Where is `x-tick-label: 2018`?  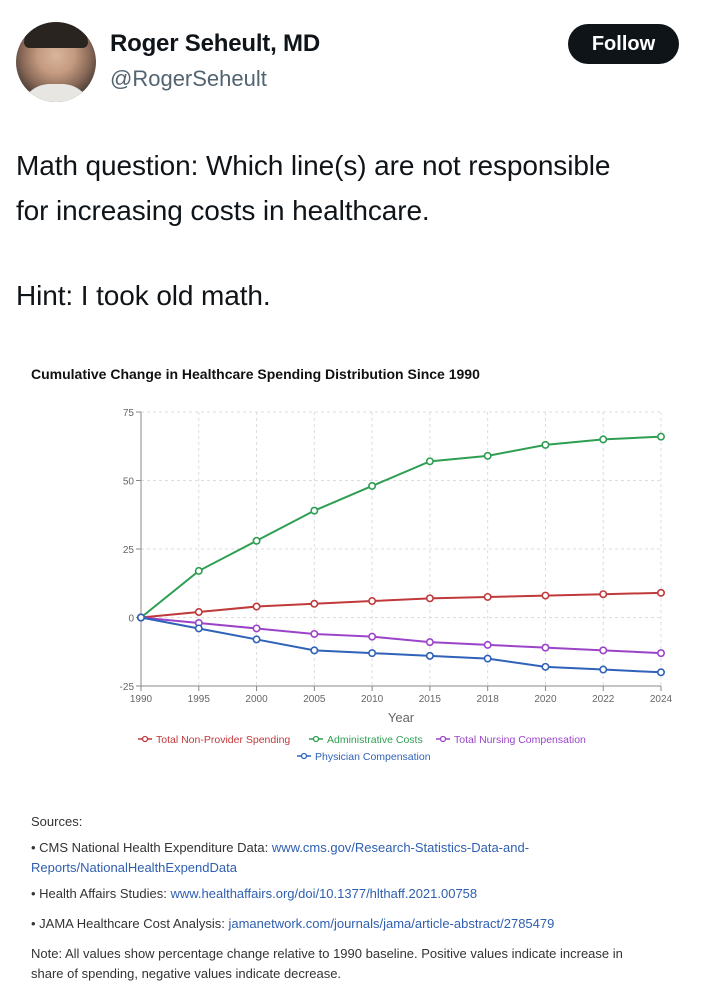 x-tick-label: 2018 is located at coordinates (488, 699).